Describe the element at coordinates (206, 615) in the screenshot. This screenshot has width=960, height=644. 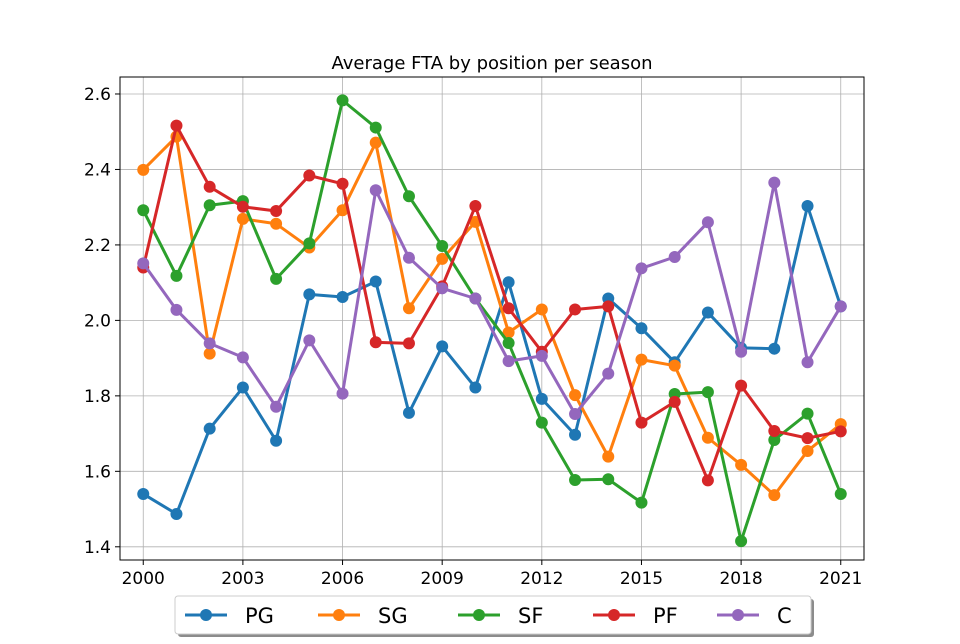
I see `legend-marker-pg` at that location.